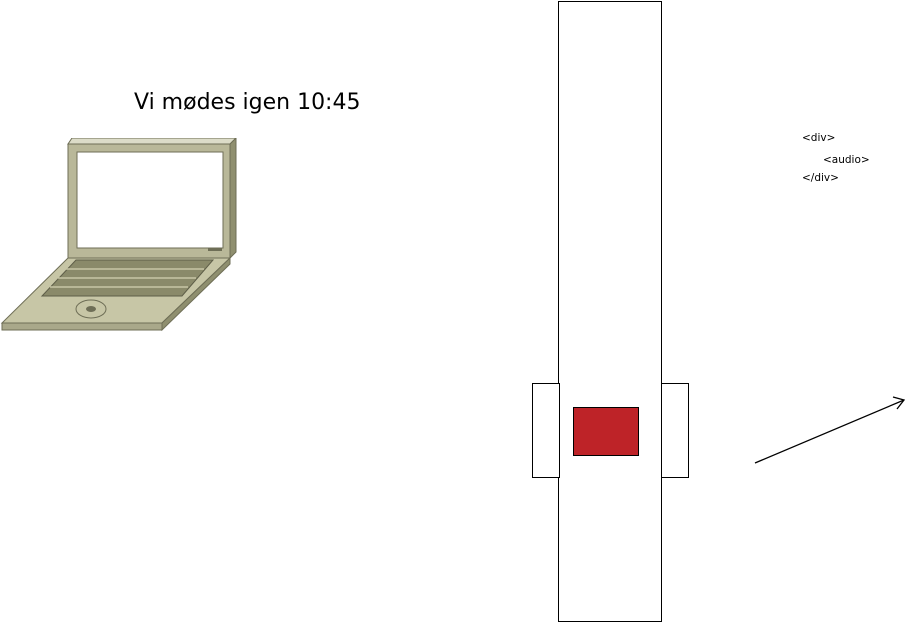 This screenshot has width=907, height=625. I want to click on red-block, so click(606, 431).